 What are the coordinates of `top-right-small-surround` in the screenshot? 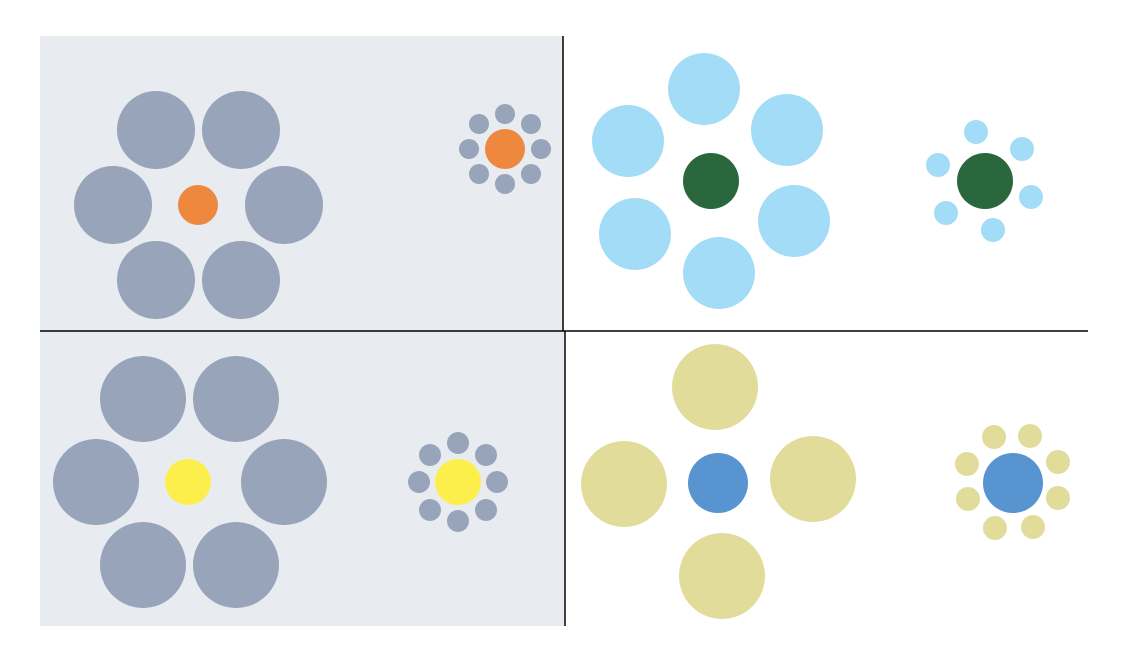 It's located at (984, 181).